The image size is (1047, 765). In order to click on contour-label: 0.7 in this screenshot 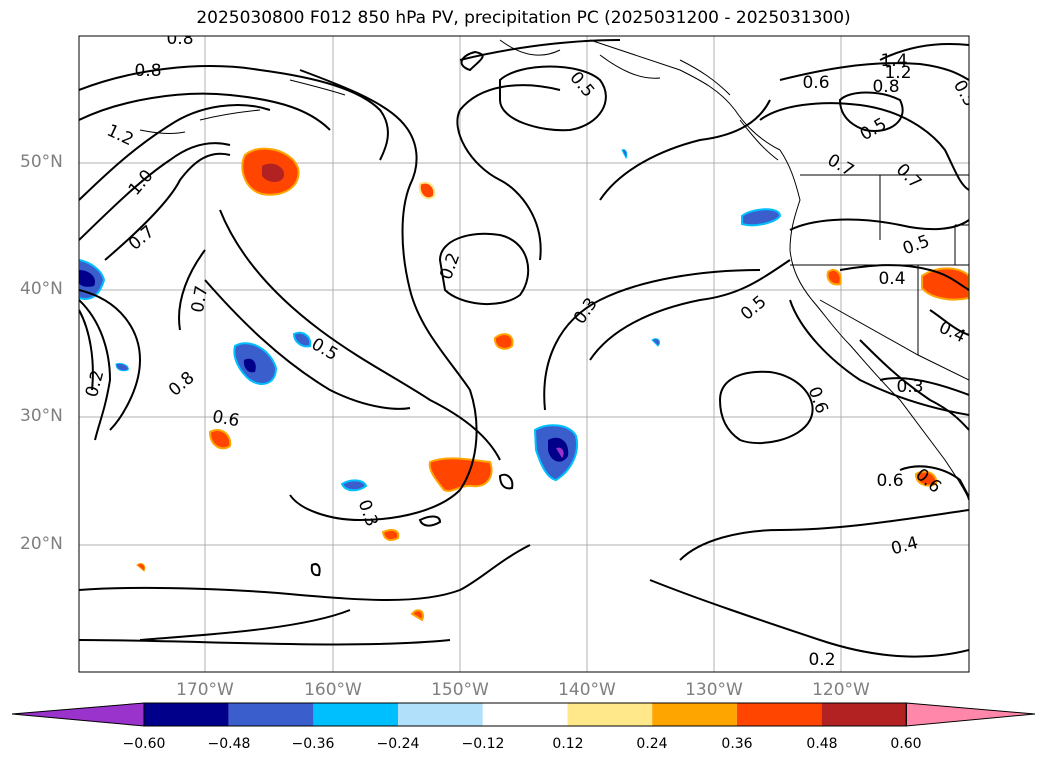, I will do `click(200, 299)`.